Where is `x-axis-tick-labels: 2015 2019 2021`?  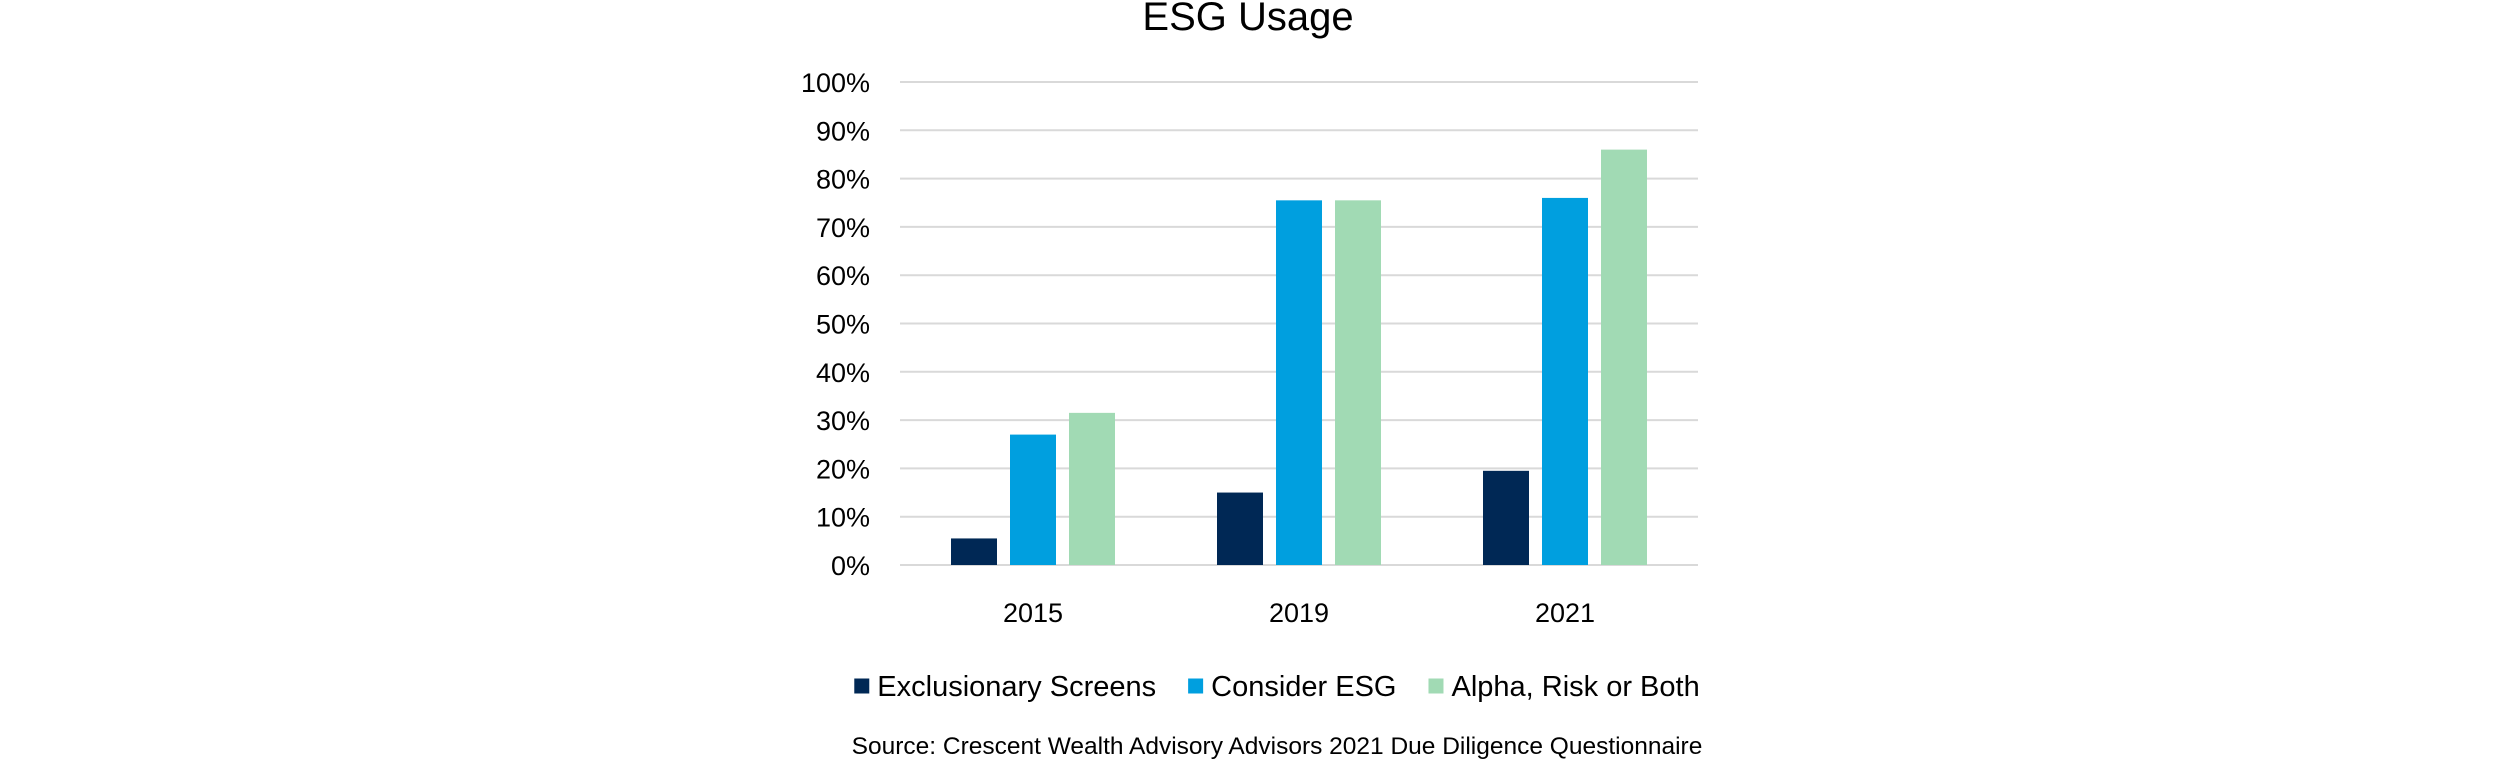
x-axis-tick-labels: 2015 2019 2021 is located at coordinates (1299, 613).